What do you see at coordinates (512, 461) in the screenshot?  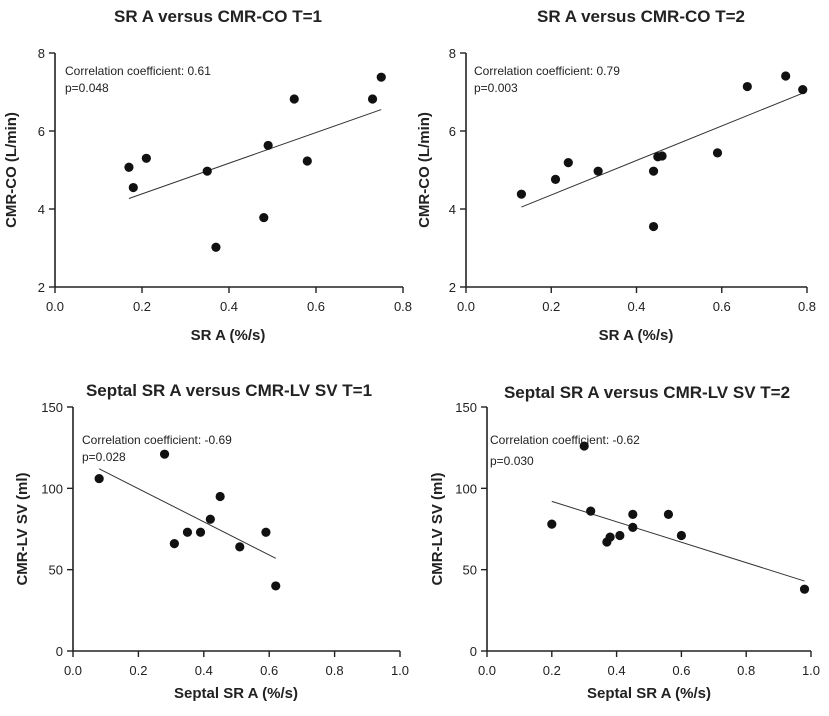 I see `p-value-annotation: p=0.030` at bounding box center [512, 461].